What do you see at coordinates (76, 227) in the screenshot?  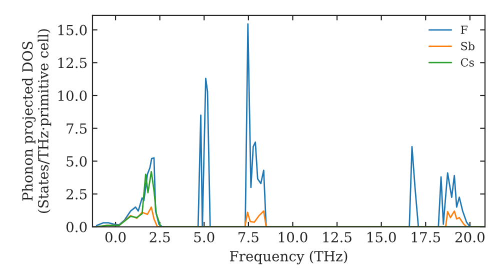 I see `y-tick-label: 0.0` at bounding box center [76, 227].